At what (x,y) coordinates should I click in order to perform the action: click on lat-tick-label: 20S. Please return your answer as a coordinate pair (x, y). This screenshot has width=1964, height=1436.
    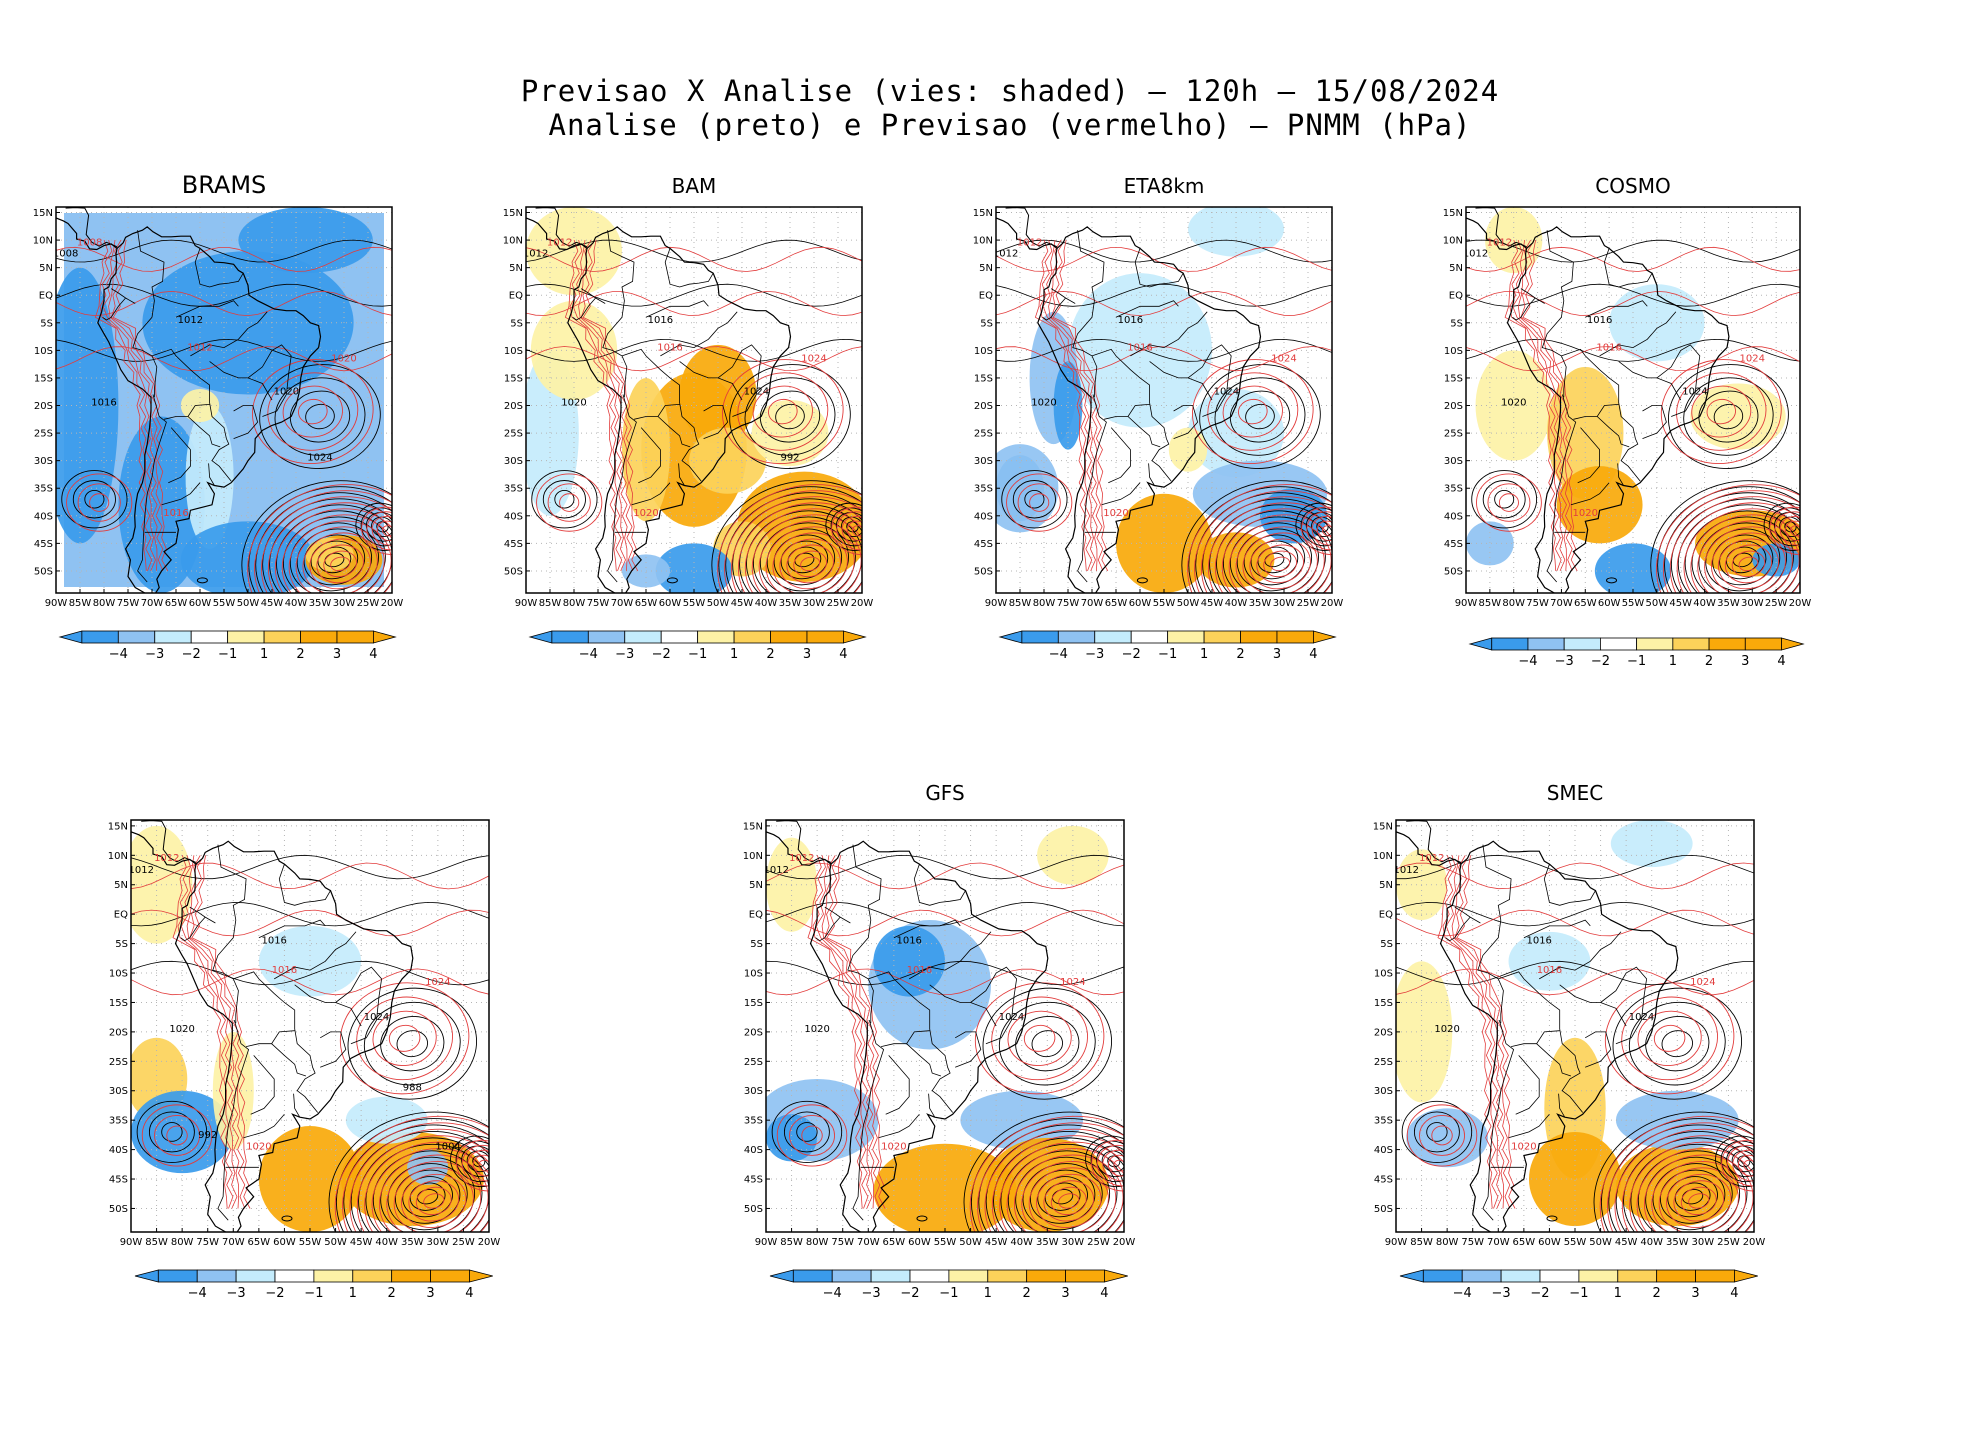
    Looking at the image, I should click on (1453, 406).